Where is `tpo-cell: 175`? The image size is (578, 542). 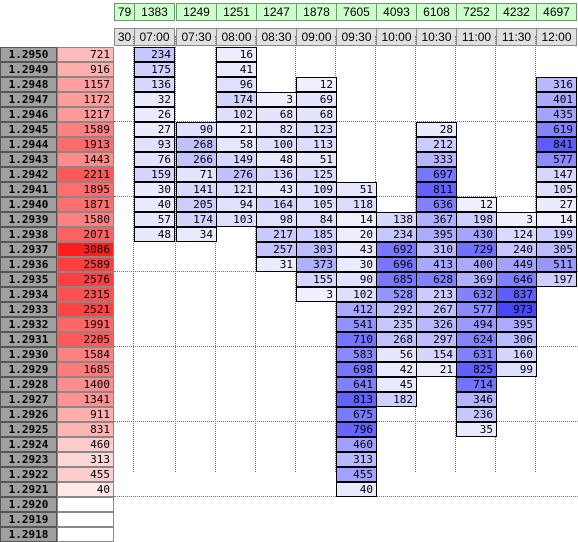 tpo-cell: 175 is located at coordinates (154, 69).